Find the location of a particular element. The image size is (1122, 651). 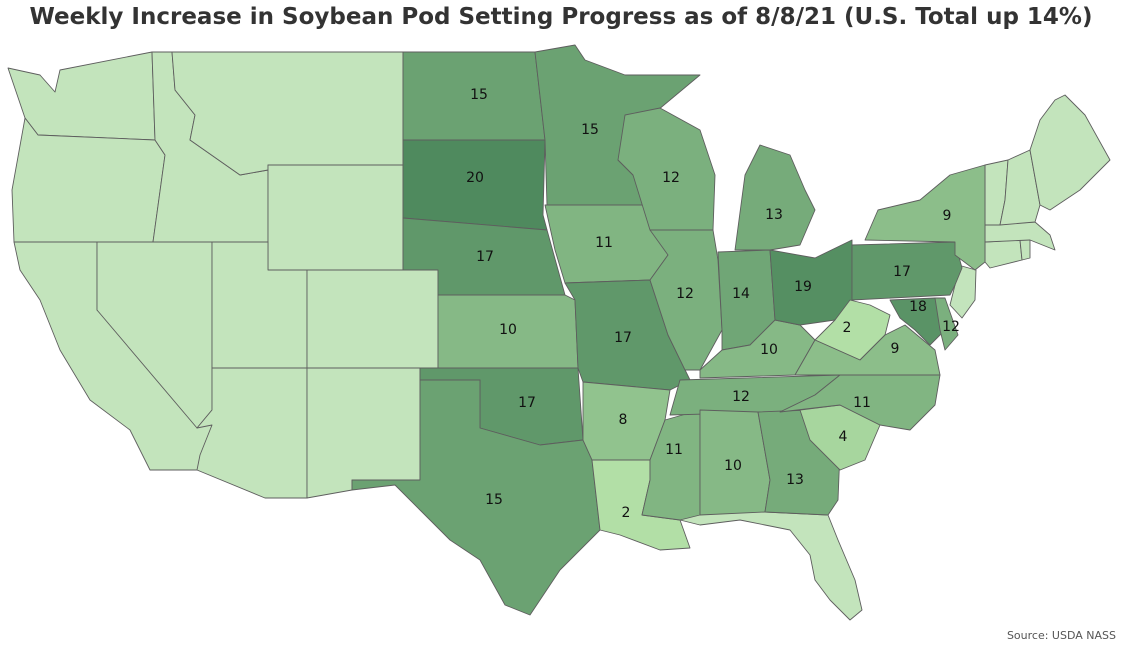

value-label-tx: 15 is located at coordinates (494, 500).